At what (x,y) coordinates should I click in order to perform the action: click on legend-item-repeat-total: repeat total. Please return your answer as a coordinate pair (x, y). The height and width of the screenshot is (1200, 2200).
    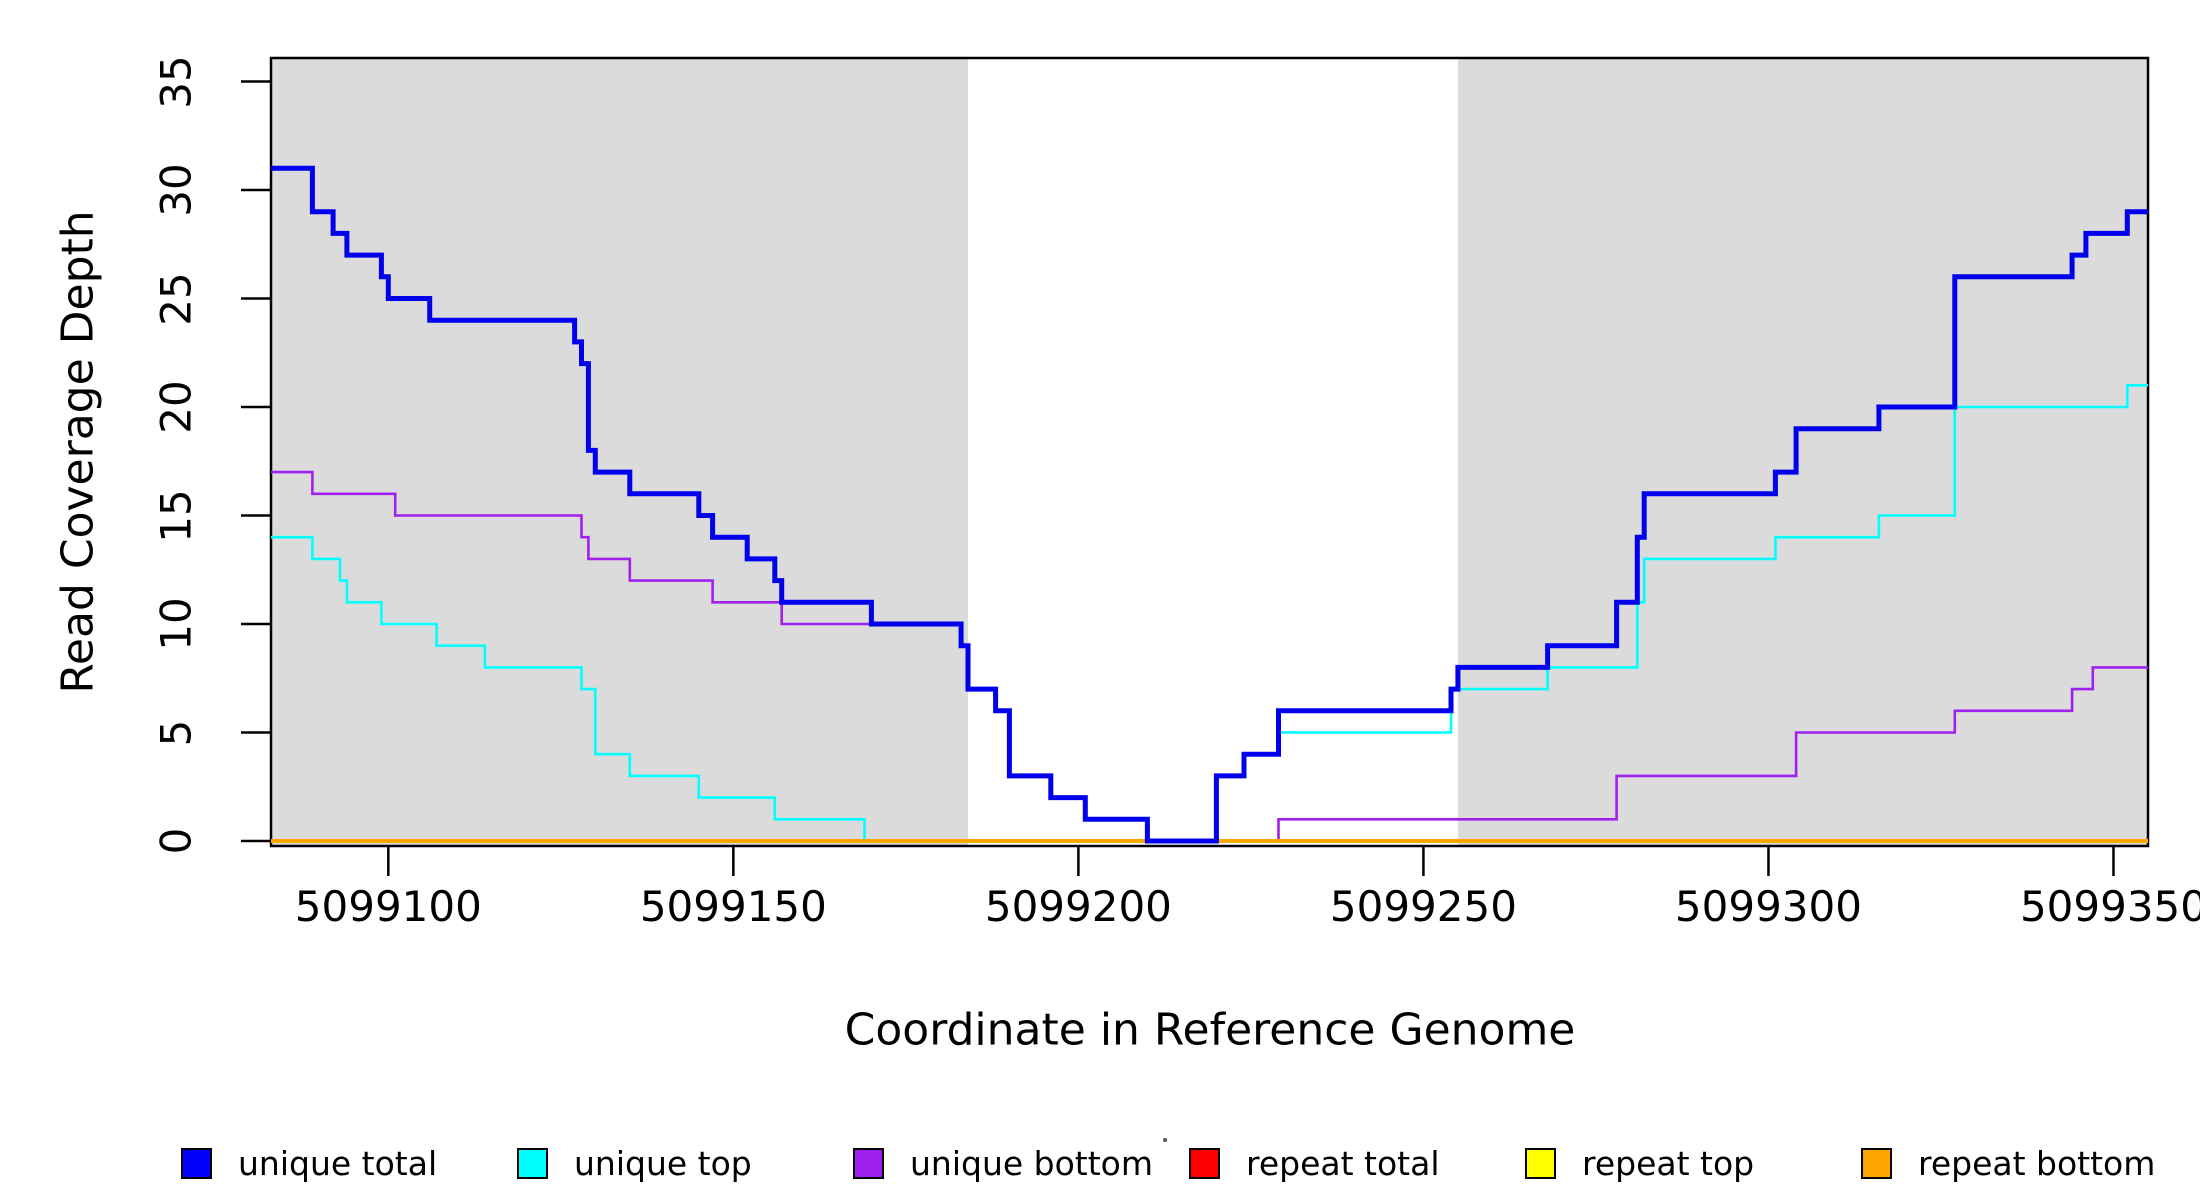
    Looking at the image, I should click on (1314, 1163).